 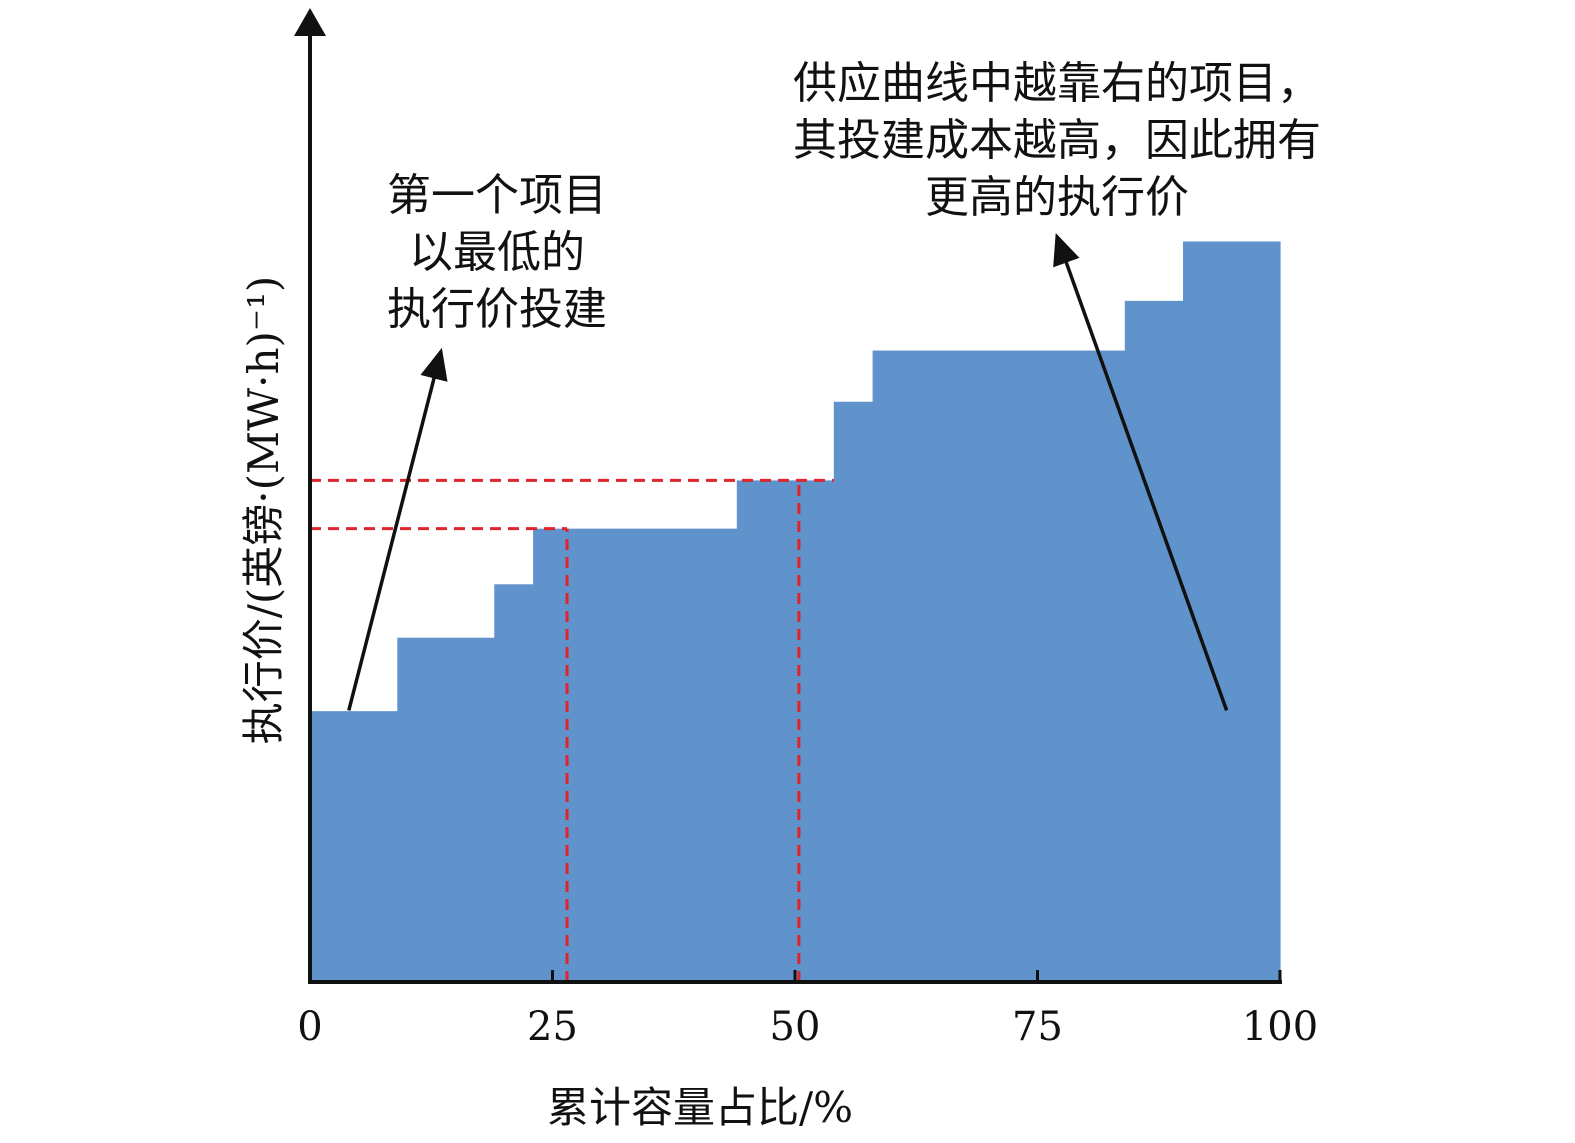 I want to click on annotation-1-line-3: 执行价投建, so click(x=497, y=309).